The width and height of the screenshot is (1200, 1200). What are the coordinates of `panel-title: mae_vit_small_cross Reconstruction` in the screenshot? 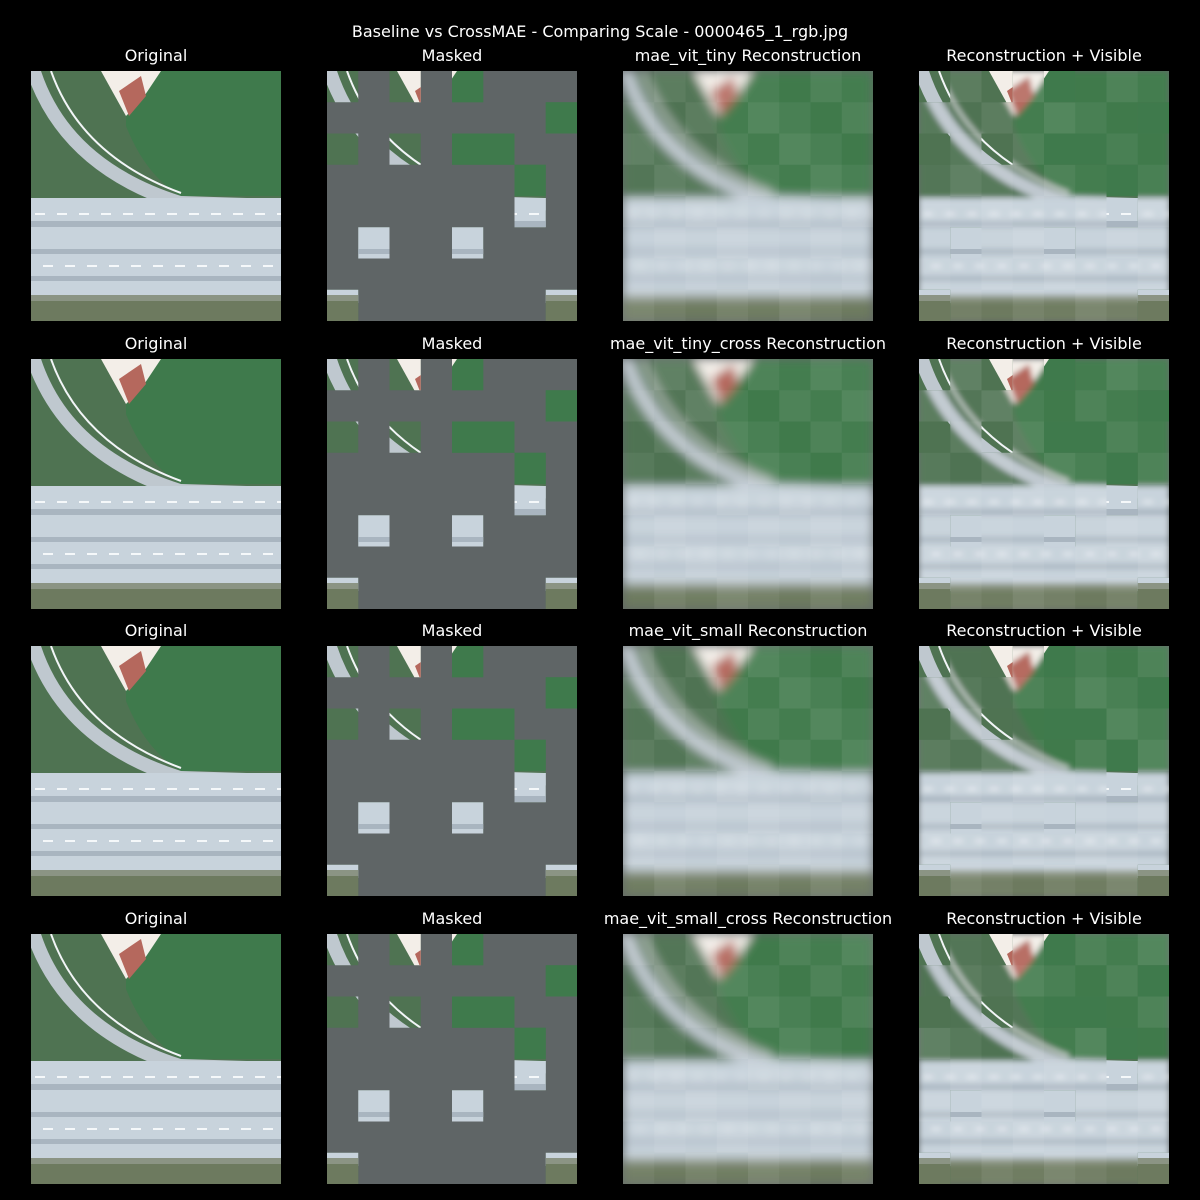 It's located at (748, 918).